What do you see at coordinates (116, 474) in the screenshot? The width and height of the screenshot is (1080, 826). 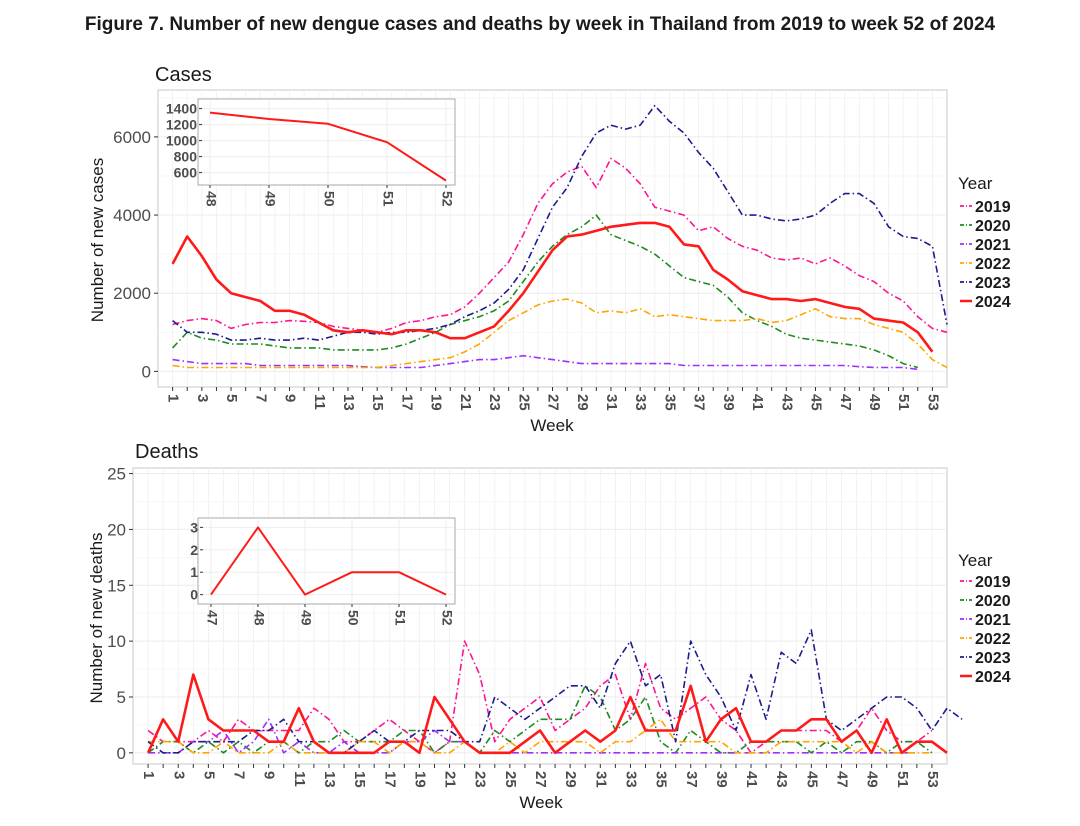 I see `y-tick-label: 25` at bounding box center [116, 474].